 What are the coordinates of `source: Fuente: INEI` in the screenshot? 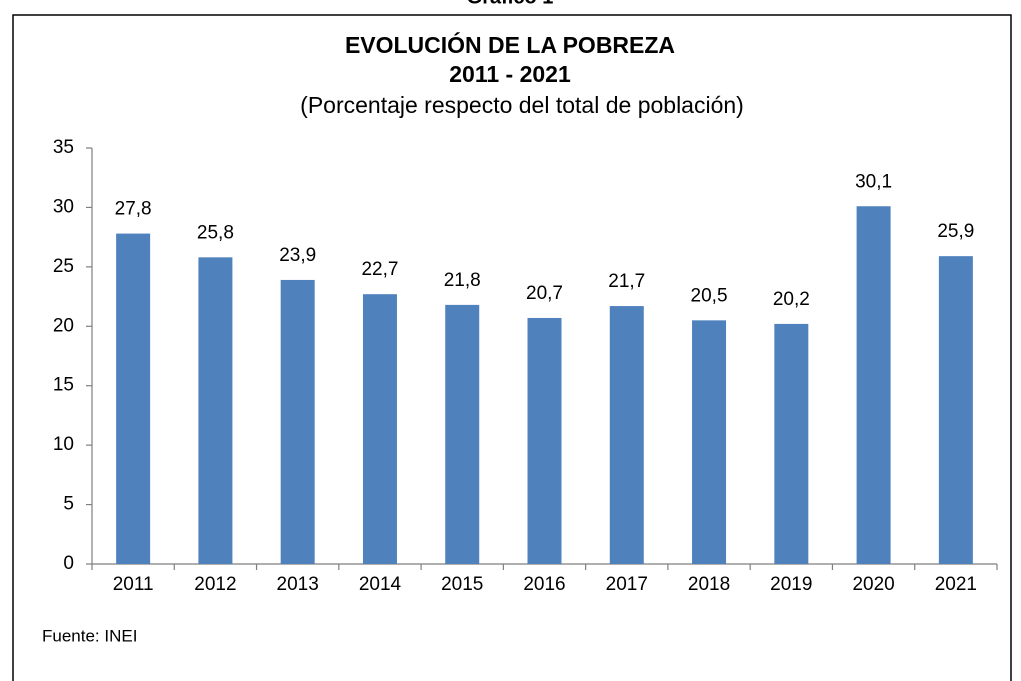 It's located at (89, 635).